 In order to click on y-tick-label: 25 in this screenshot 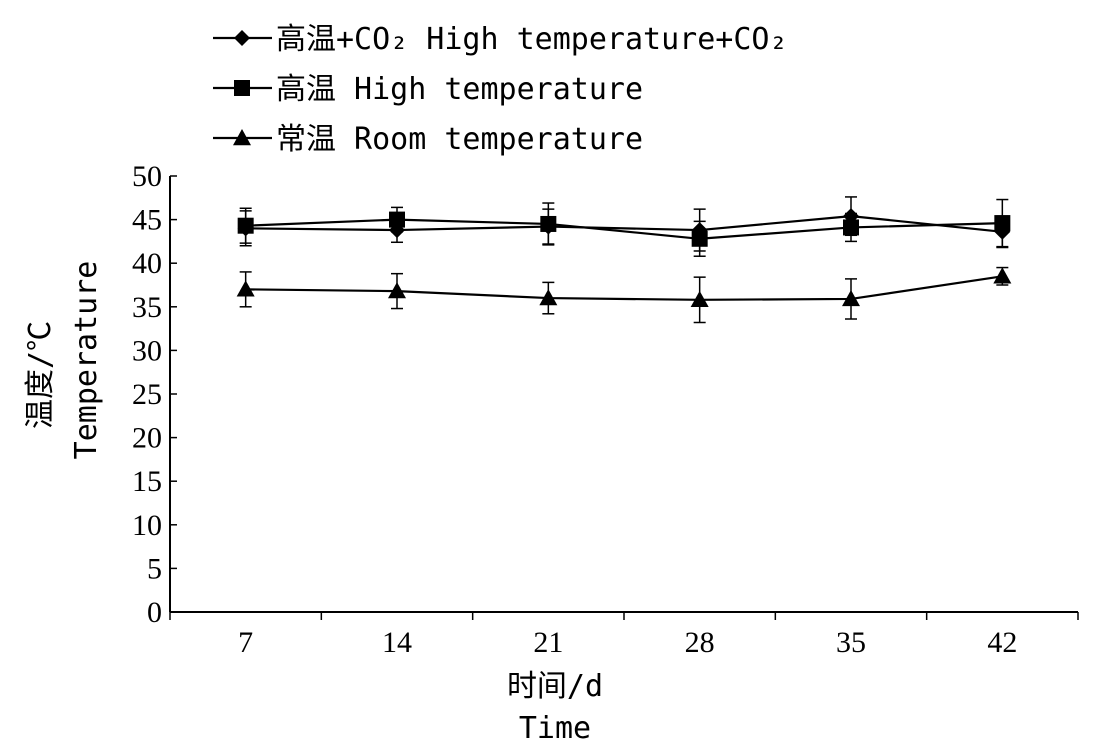, I will do `click(147, 394)`.